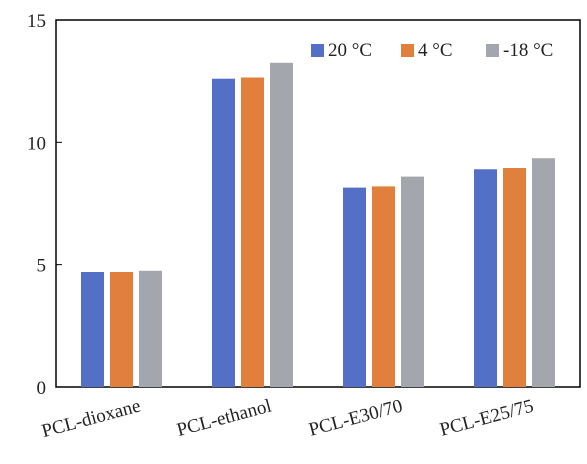 This screenshot has height=464, width=587. I want to click on legend: 20 °C 4 °C -18 °C, so click(432, 50).